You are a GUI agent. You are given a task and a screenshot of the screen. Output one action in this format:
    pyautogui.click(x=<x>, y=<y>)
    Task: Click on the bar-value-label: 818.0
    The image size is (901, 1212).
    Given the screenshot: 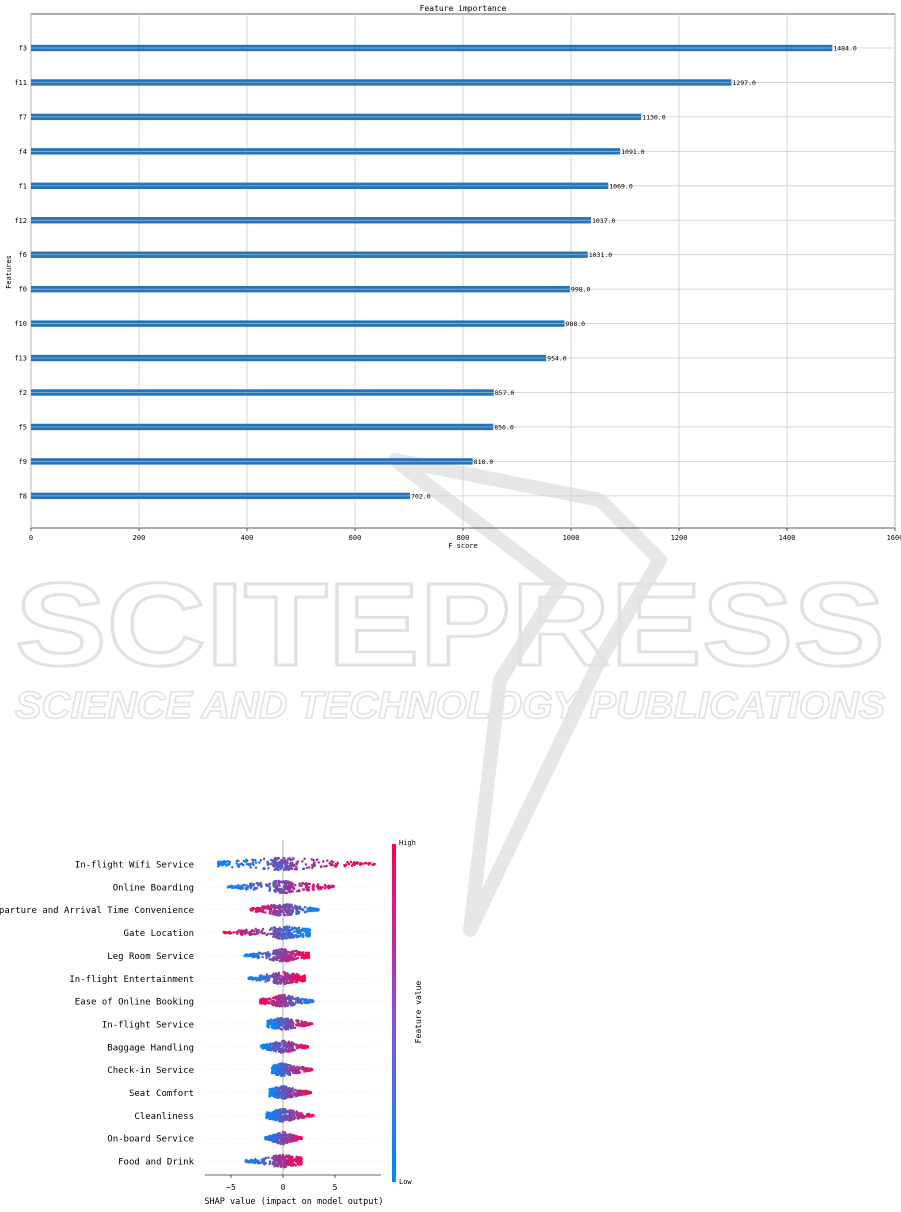 What is the action you would take?
    pyautogui.click(x=484, y=462)
    